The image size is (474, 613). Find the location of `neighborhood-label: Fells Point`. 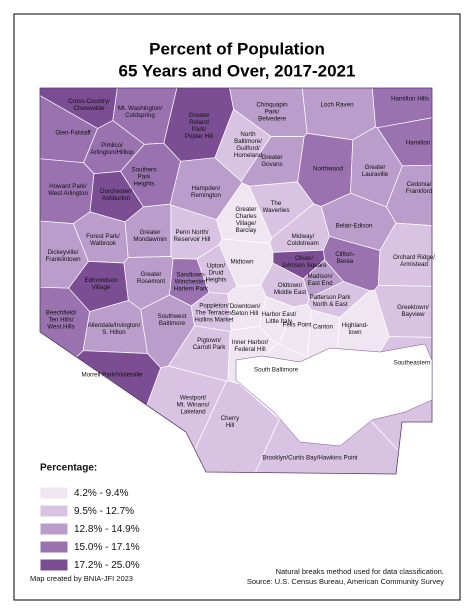

neighborhood-label: Fells Point is located at coordinates (297, 325).